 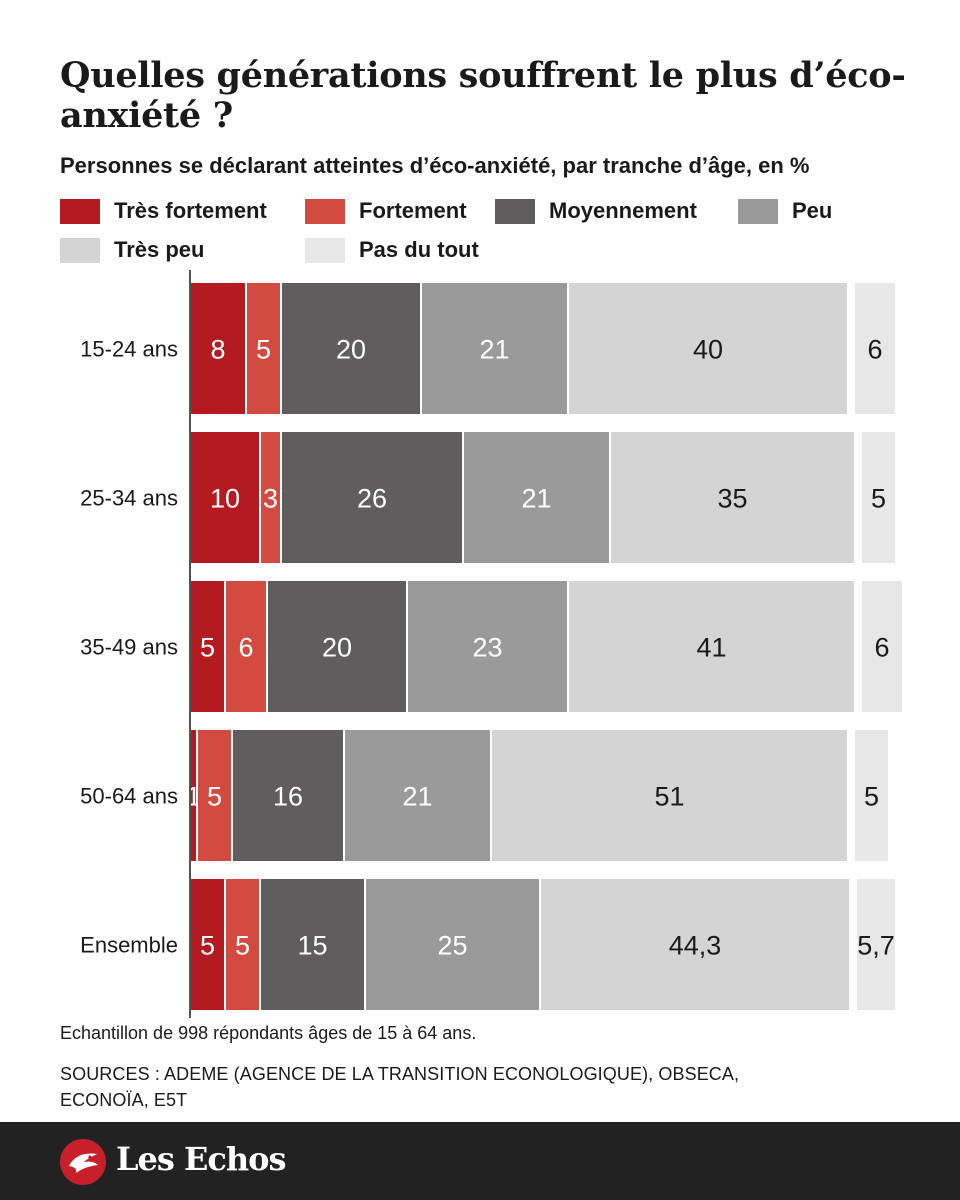 I want to click on bar-tres-fortement-15-24-ans, so click(x=218, y=348).